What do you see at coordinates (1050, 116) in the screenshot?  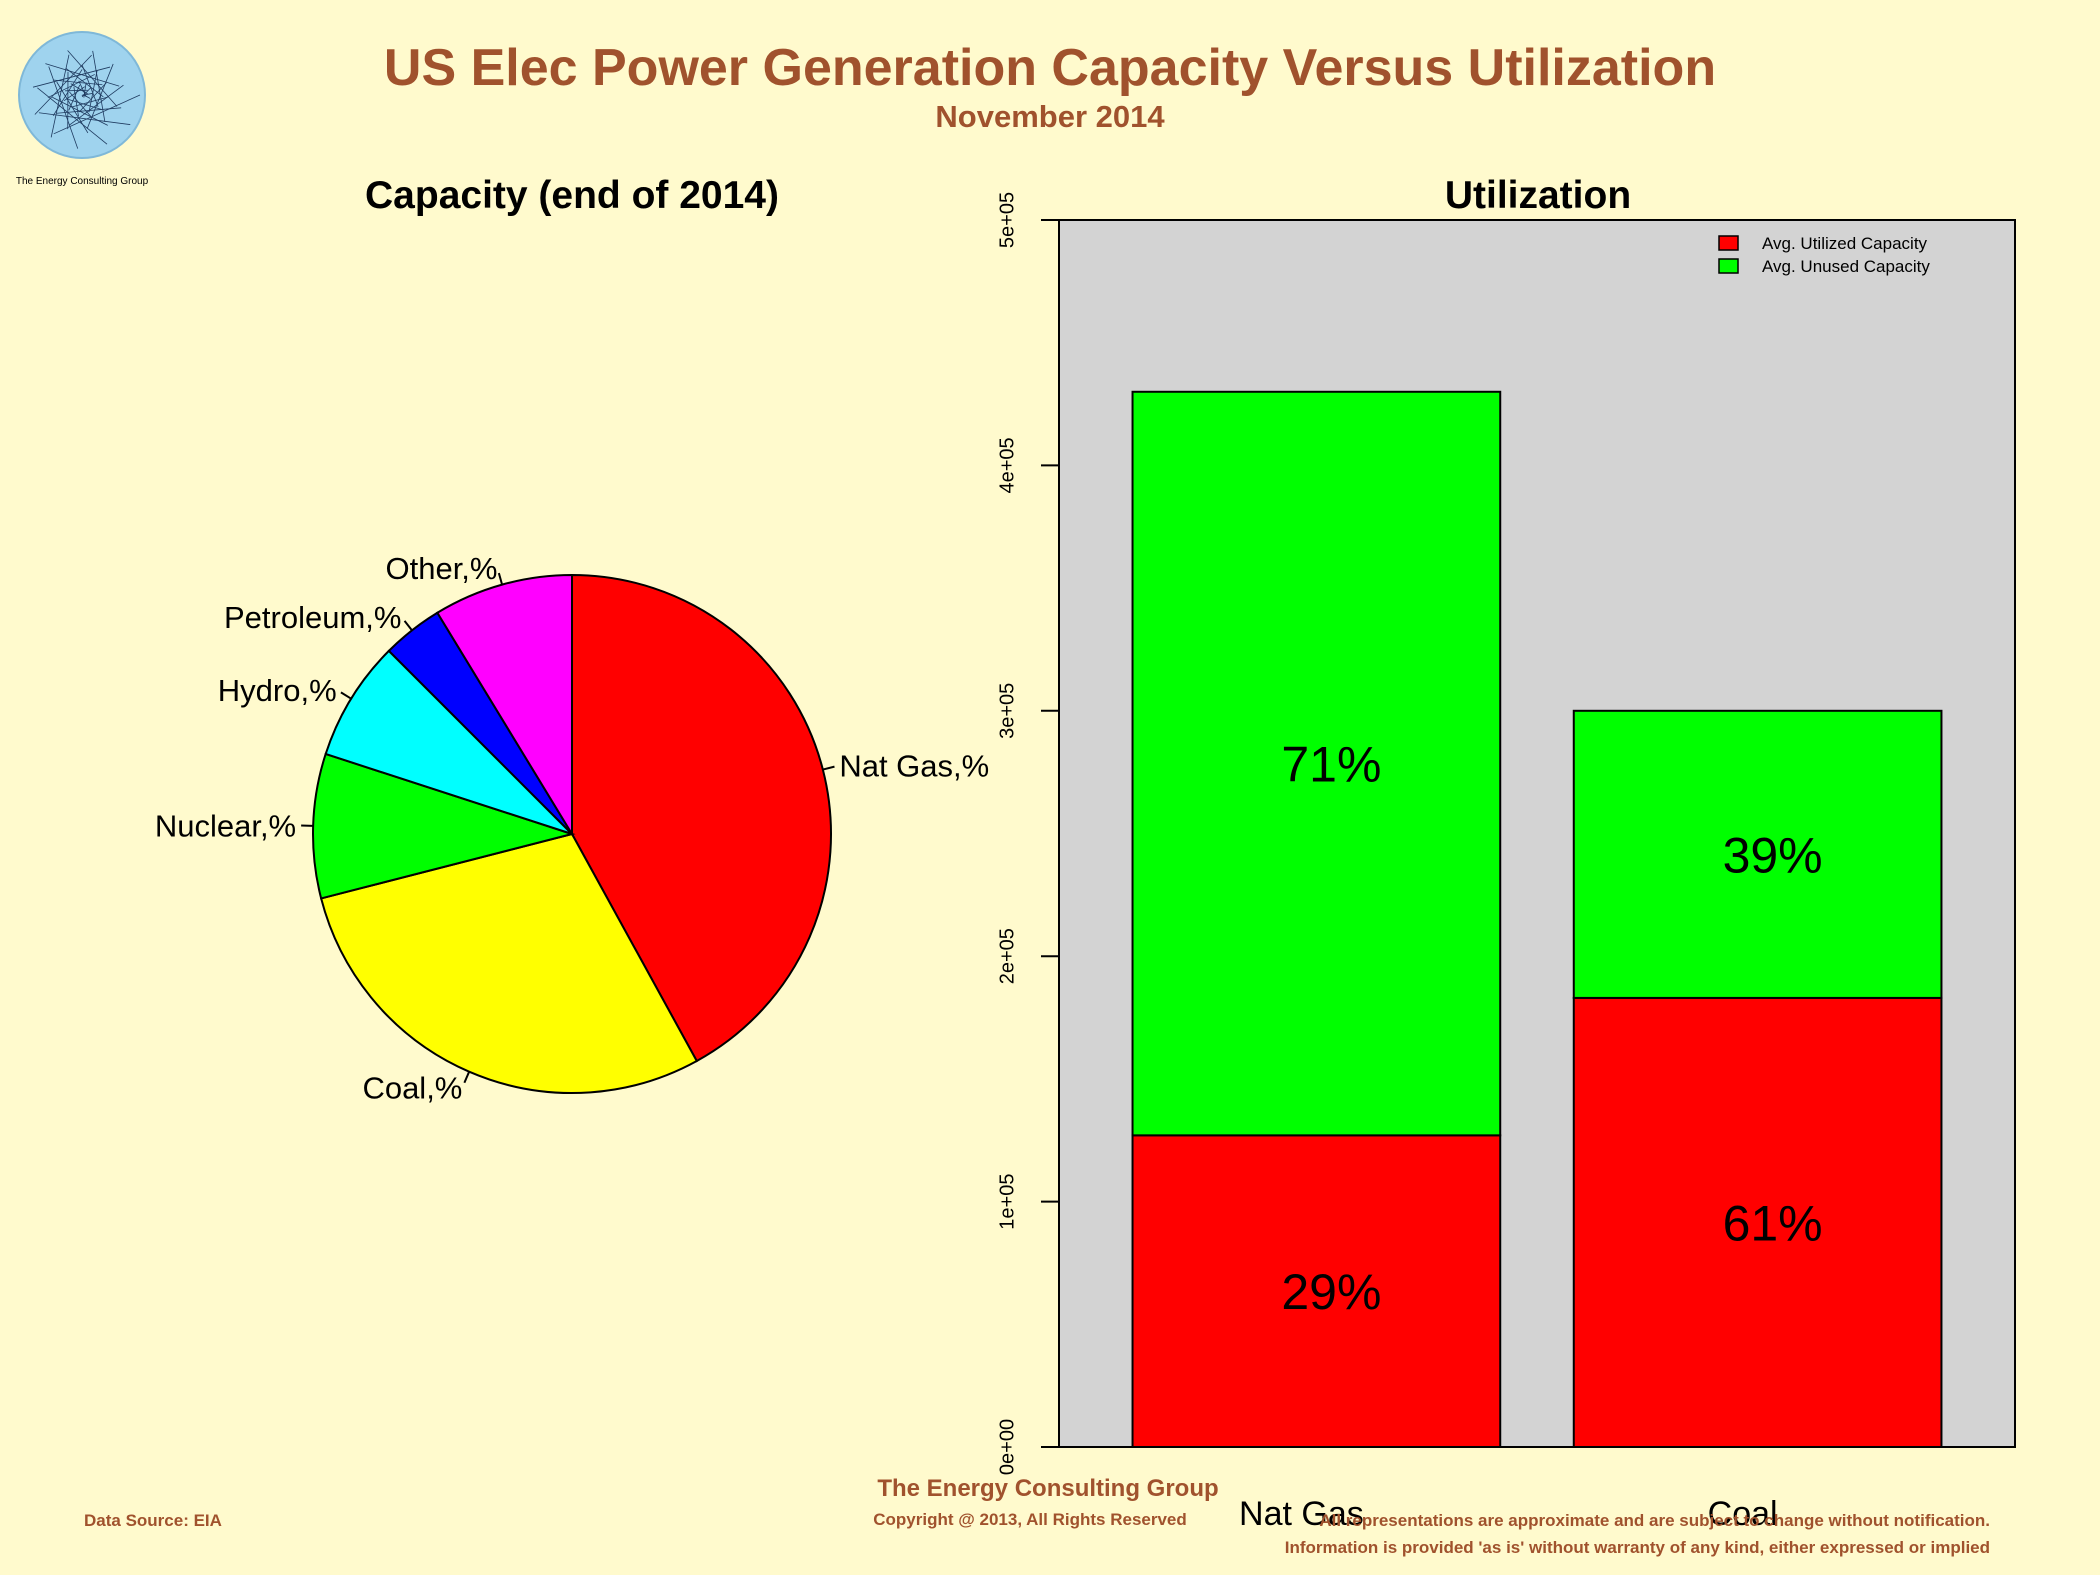 I see `page-subtitle: November 2014` at bounding box center [1050, 116].